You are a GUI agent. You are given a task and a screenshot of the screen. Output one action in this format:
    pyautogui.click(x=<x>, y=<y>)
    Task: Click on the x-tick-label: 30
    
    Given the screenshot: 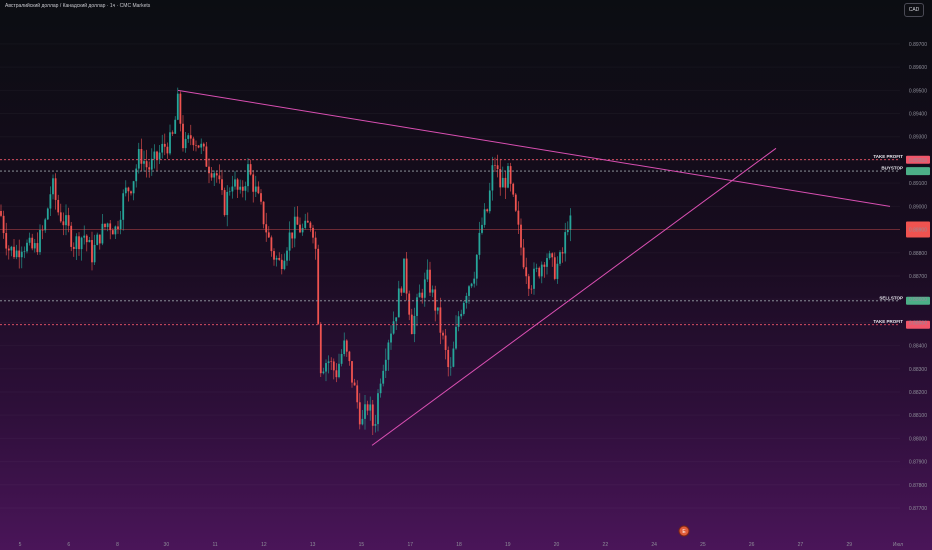 What is the action you would take?
    pyautogui.click(x=167, y=545)
    